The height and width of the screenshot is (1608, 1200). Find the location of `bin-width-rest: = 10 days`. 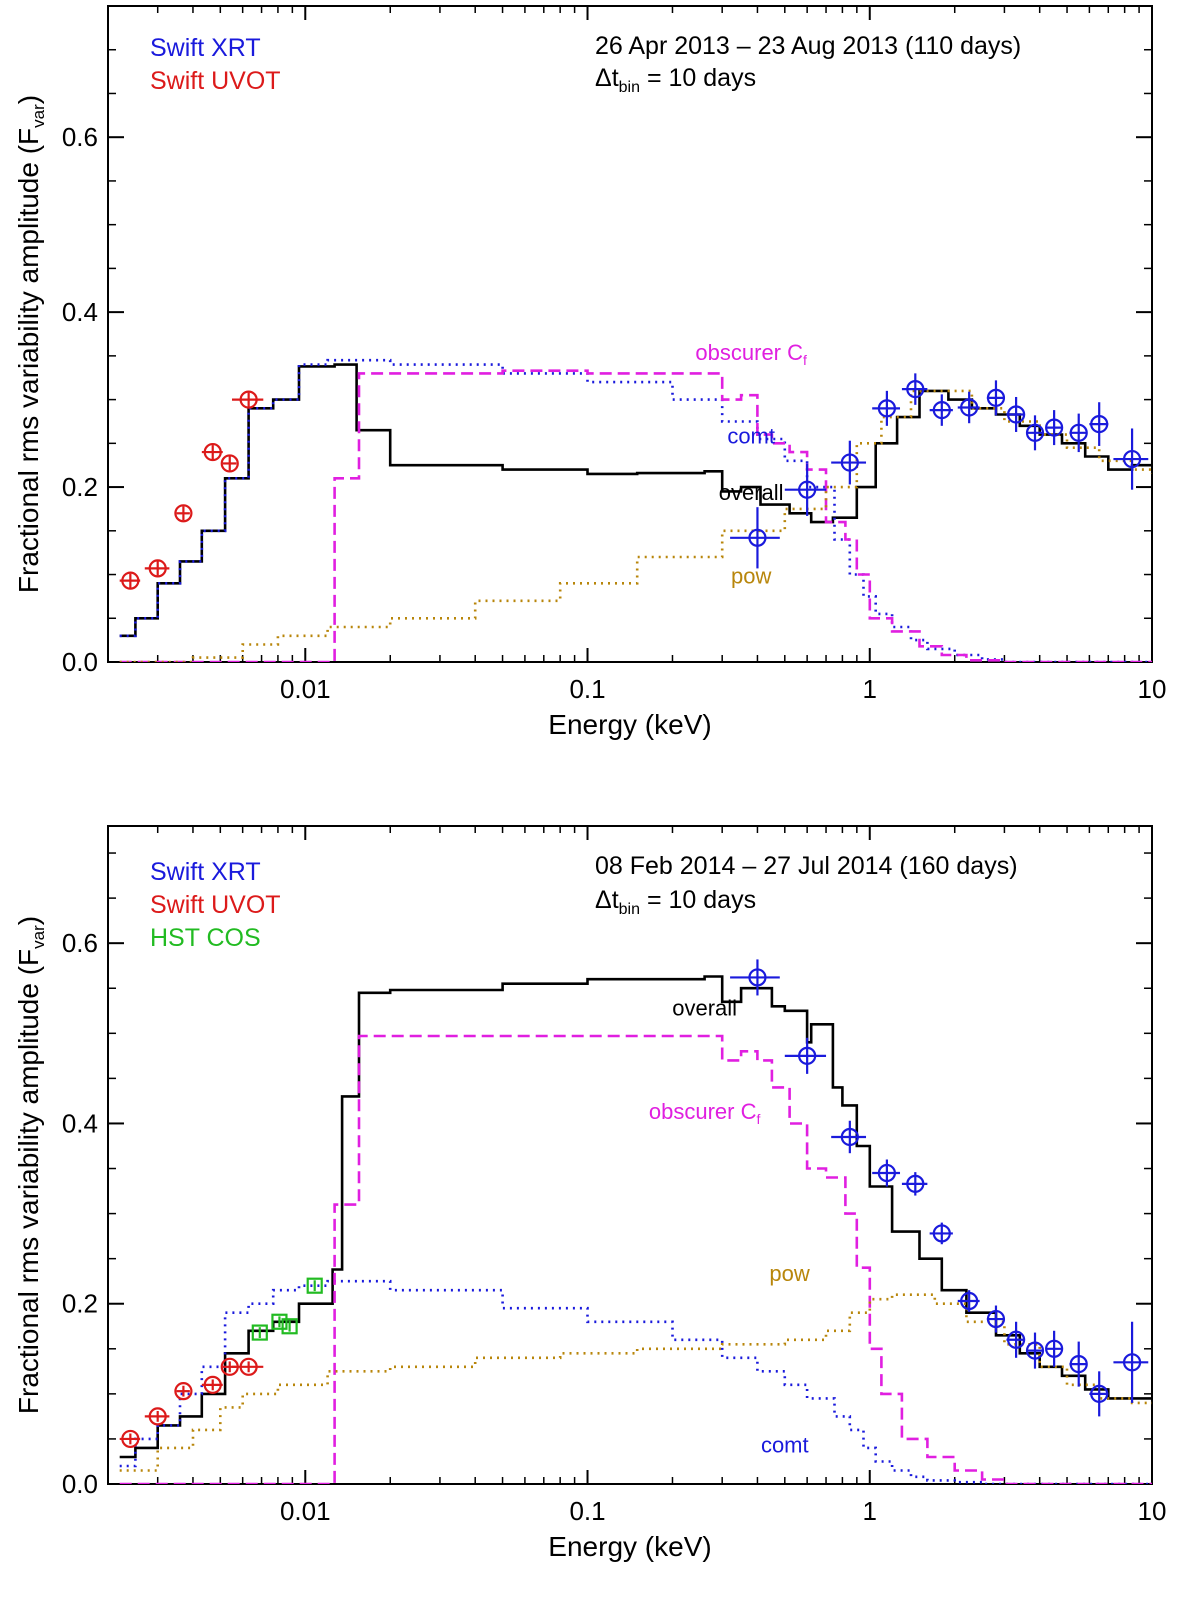

bin-width-rest: = 10 days is located at coordinates (698, 900).